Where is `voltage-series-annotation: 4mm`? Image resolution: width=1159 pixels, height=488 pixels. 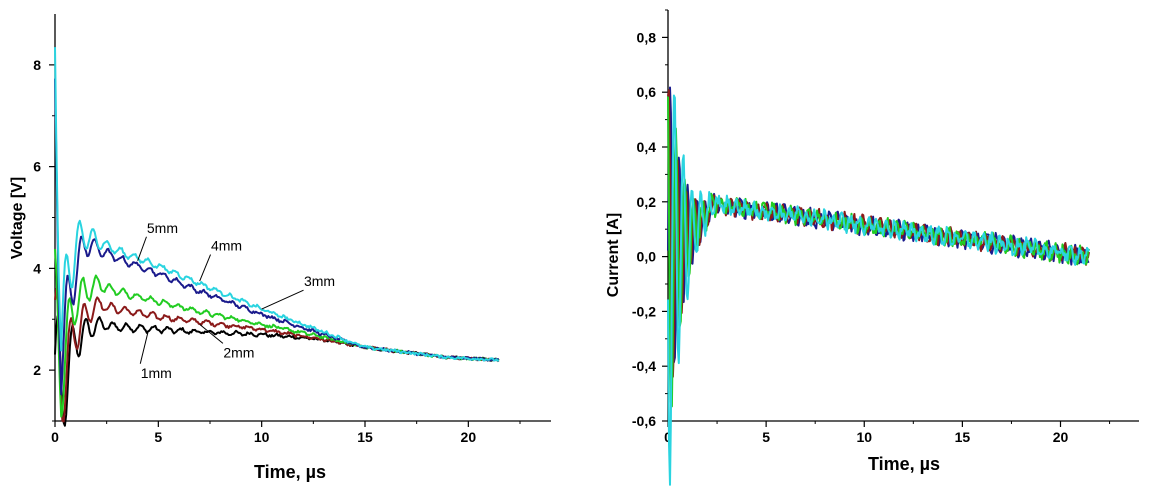
voltage-series-annotation: 4mm is located at coordinates (226, 246).